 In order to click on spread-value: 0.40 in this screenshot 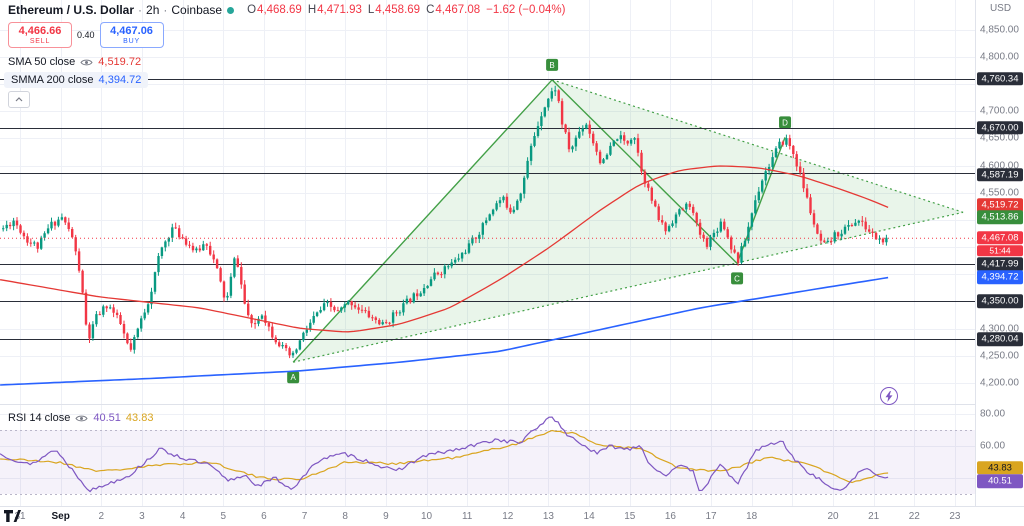, I will do `click(86, 35)`.